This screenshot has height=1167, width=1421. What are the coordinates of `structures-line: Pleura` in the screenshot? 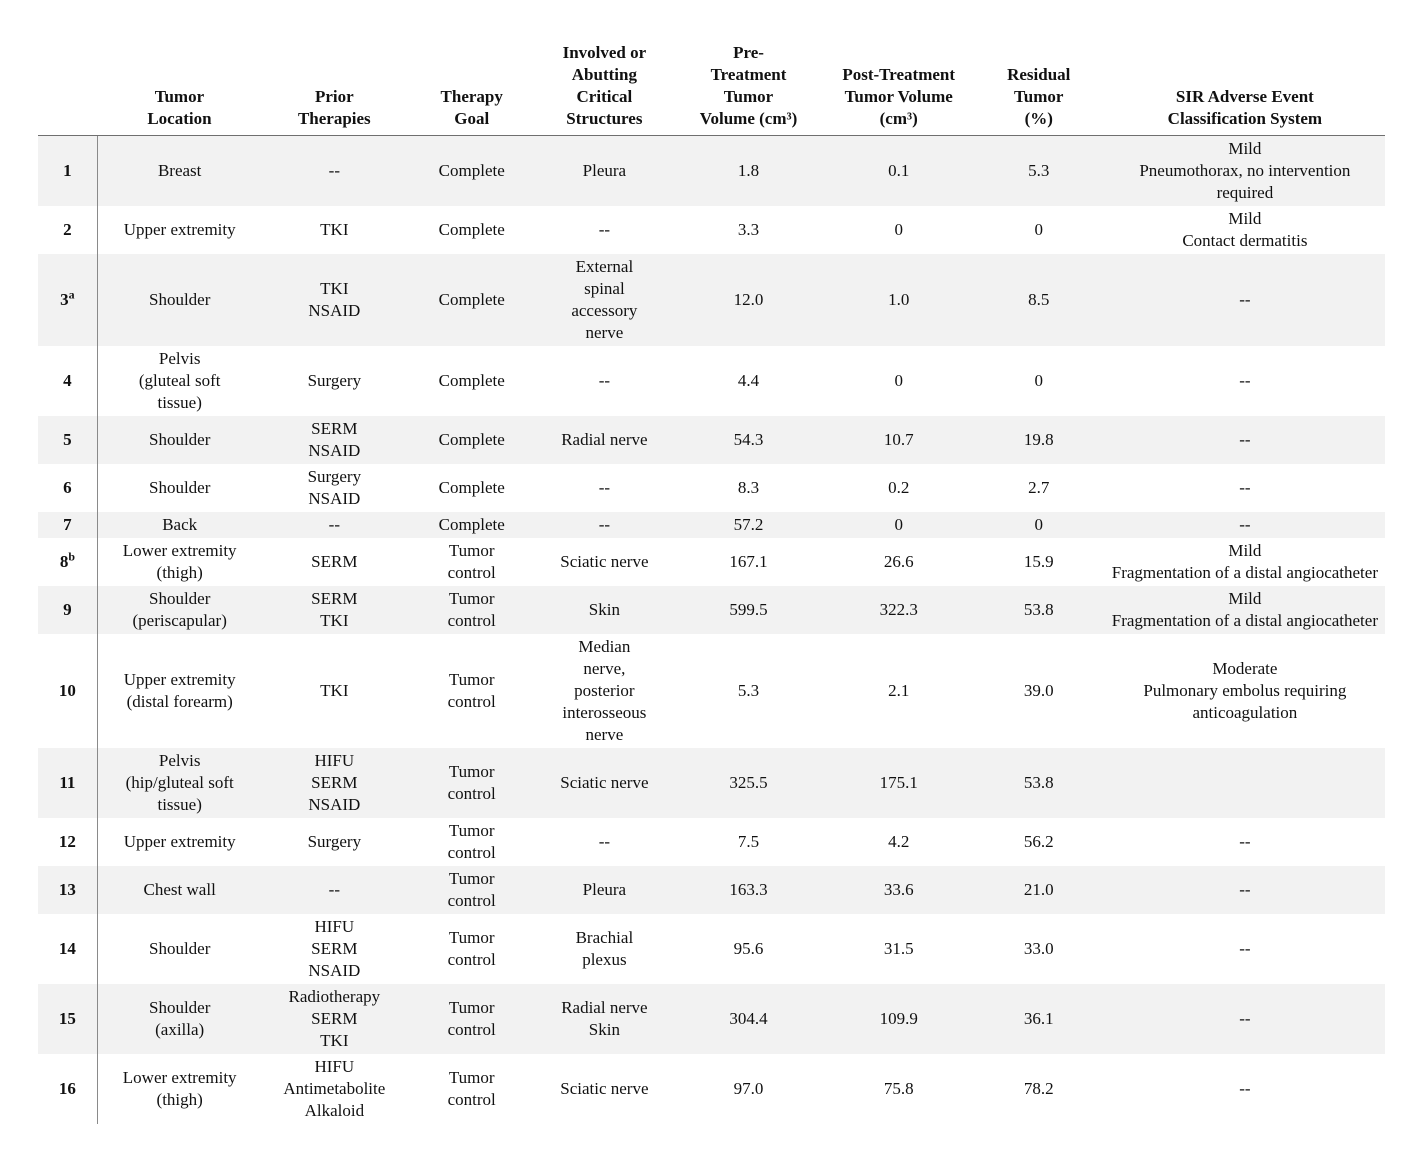 It's located at (604, 170).